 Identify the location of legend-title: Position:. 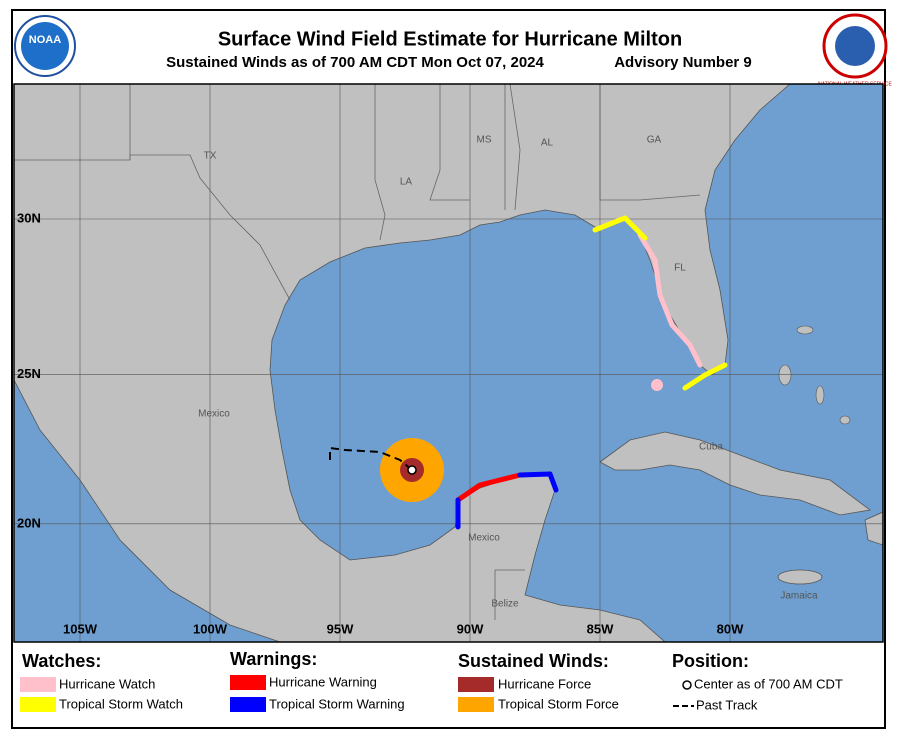
(710, 661).